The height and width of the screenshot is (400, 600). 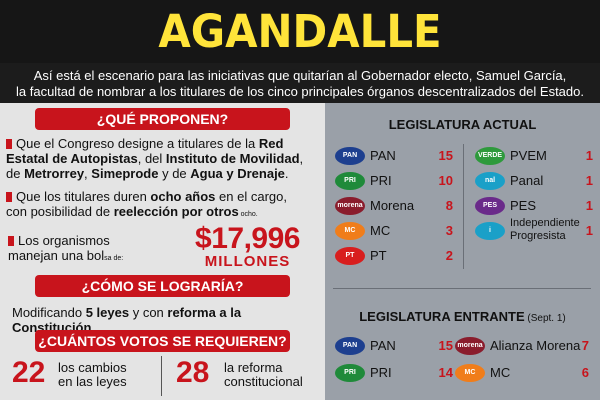 I want to click on budget-unit: MILLONES, so click(x=247, y=261).